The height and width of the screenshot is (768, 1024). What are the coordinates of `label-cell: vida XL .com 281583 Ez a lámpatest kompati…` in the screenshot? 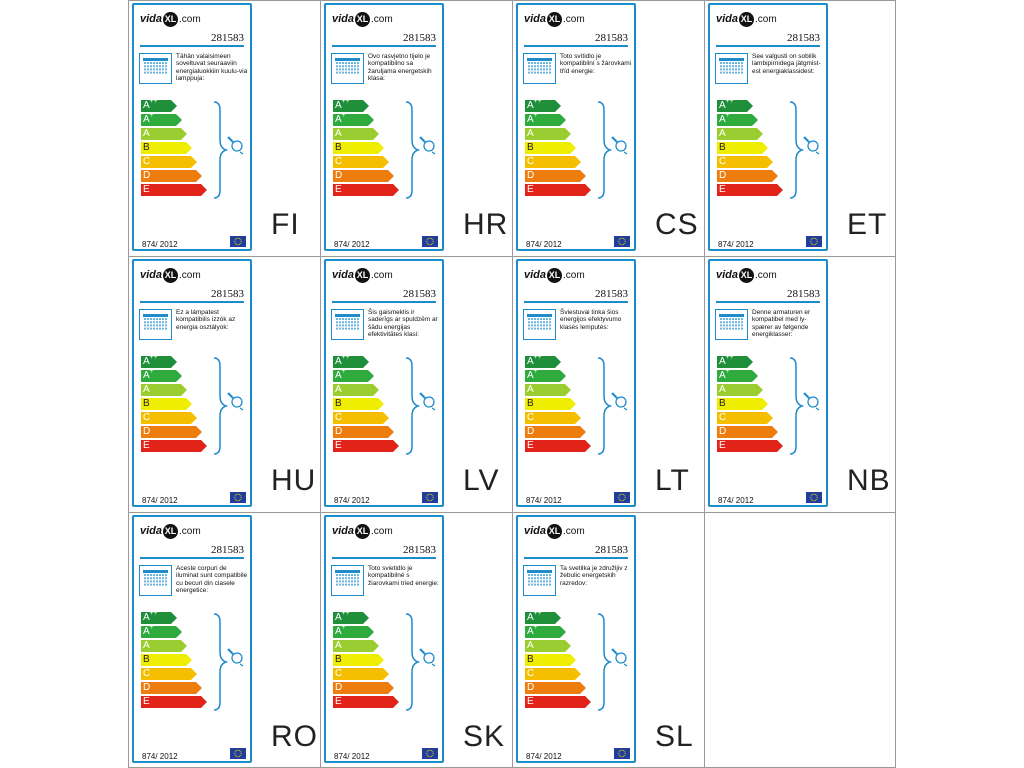 It's located at (224, 384).